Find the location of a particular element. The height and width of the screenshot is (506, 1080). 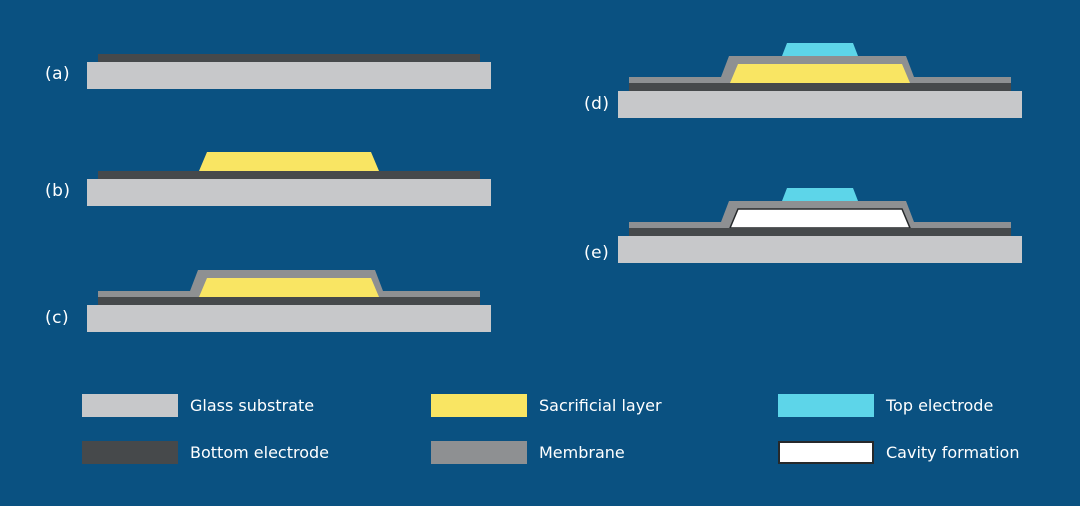

legend-label-sacrificial-layer: Sacrificial layer is located at coordinates (600, 405).